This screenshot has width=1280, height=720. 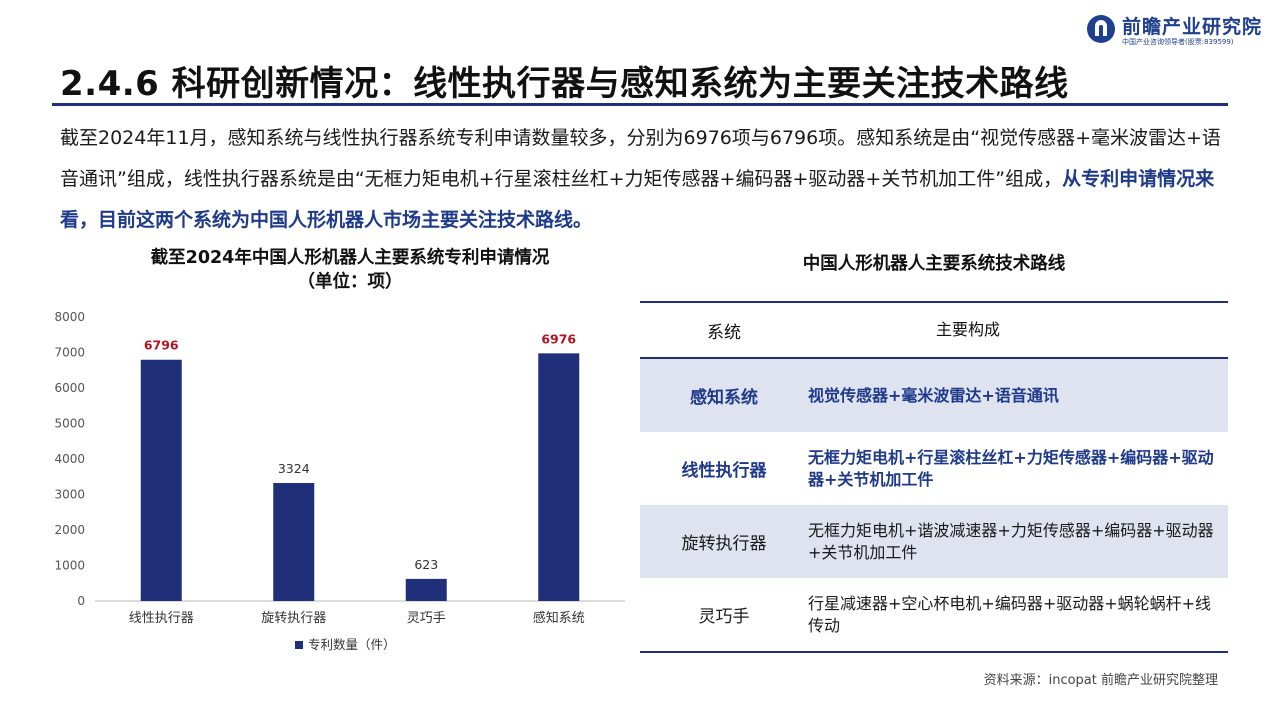 I want to click on brand-tagline: 中国产业咨询领导者(股票:839599), so click(x=1178, y=42).